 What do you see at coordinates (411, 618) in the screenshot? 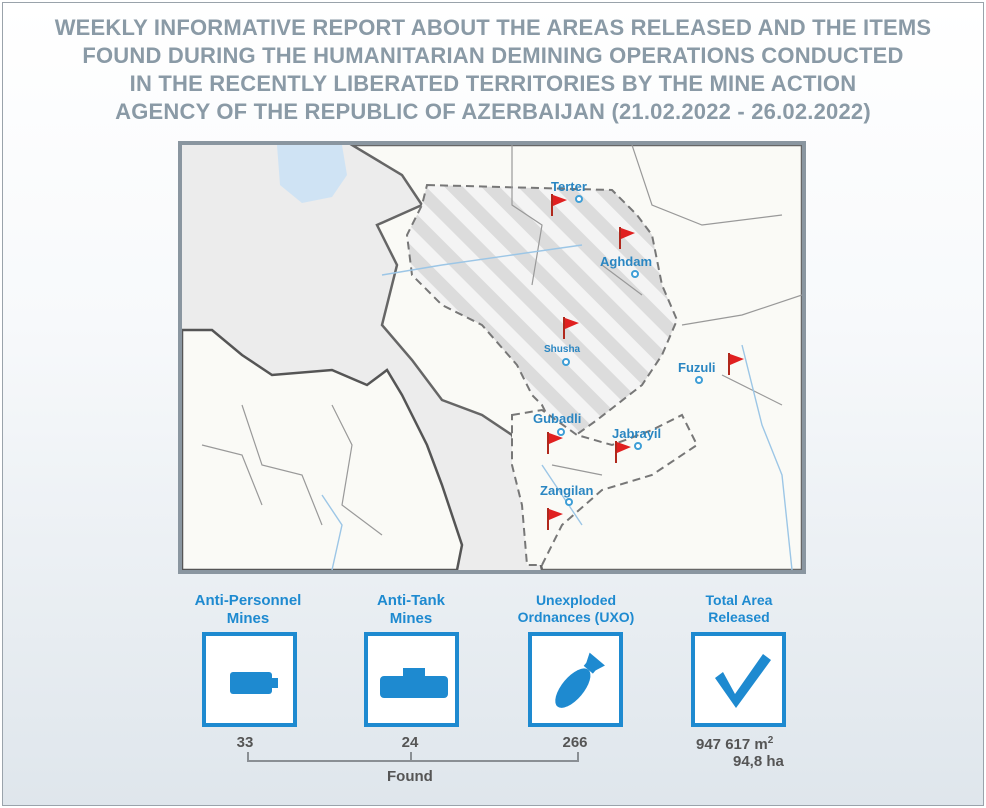
I see `anti-tank-label-line2: Mines` at bounding box center [411, 618].